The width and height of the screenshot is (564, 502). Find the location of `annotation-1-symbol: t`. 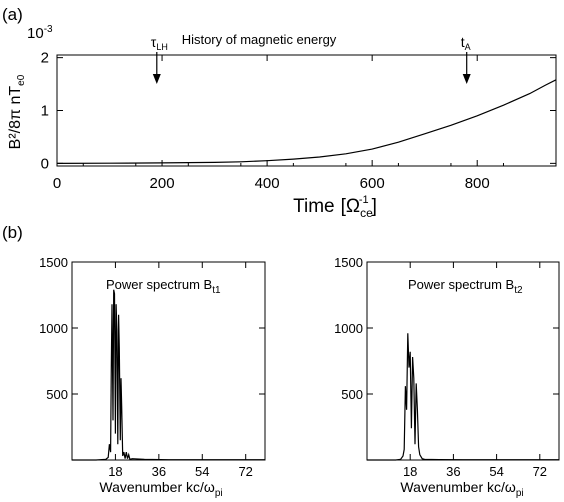

annotation-1-symbol: t is located at coordinates (463, 42).